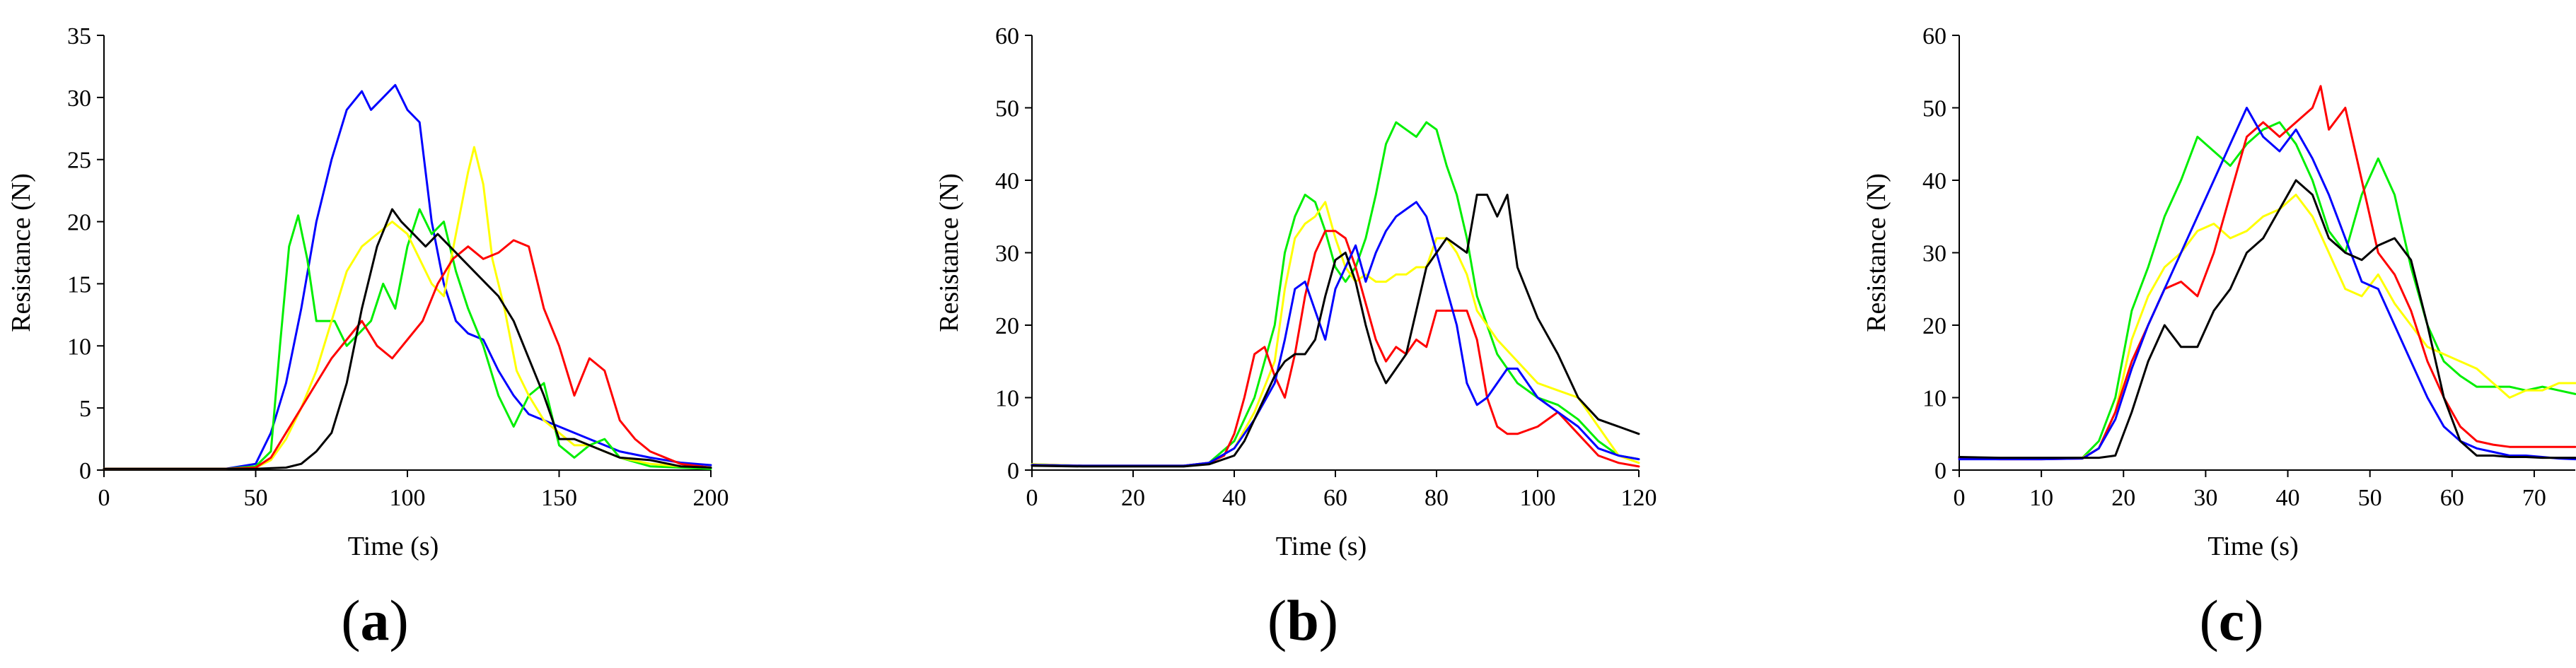 Image resolution: width=2576 pixels, height=668 pixels. What do you see at coordinates (2534, 498) in the screenshot?
I see `x-tick-label: 70` at bounding box center [2534, 498].